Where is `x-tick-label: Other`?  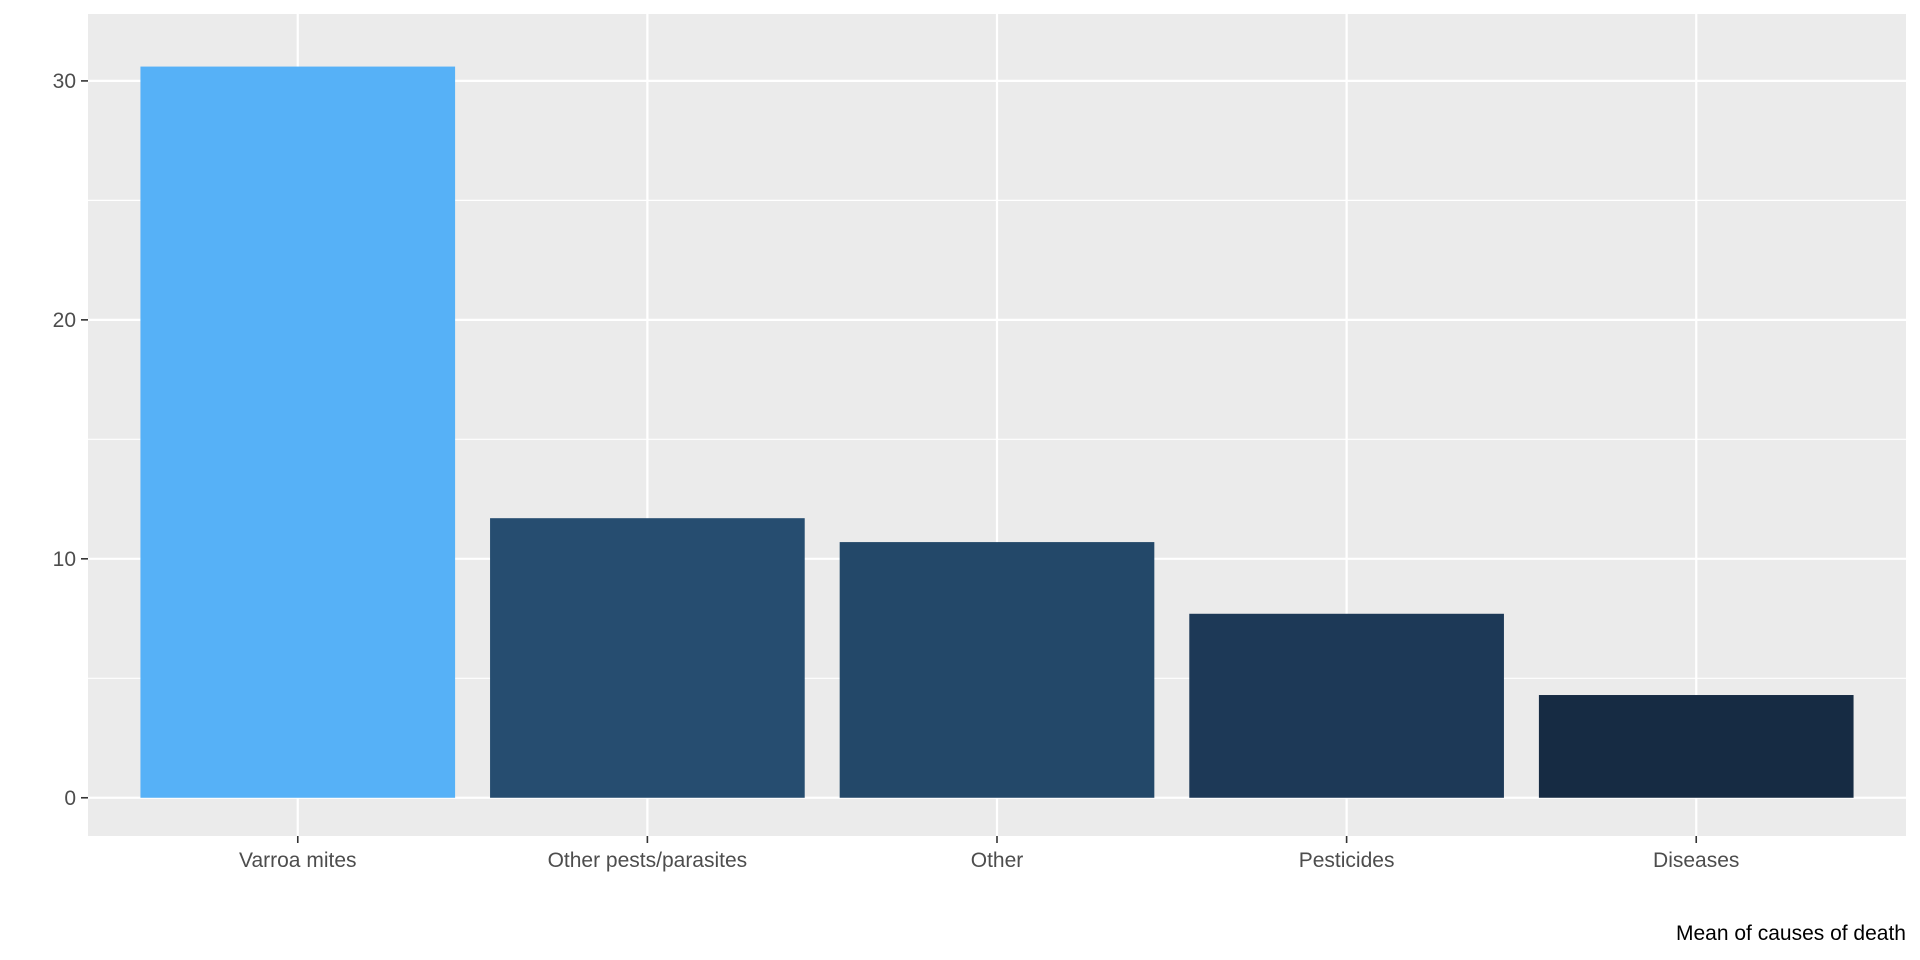
x-tick-label: Other is located at coordinates (997, 860).